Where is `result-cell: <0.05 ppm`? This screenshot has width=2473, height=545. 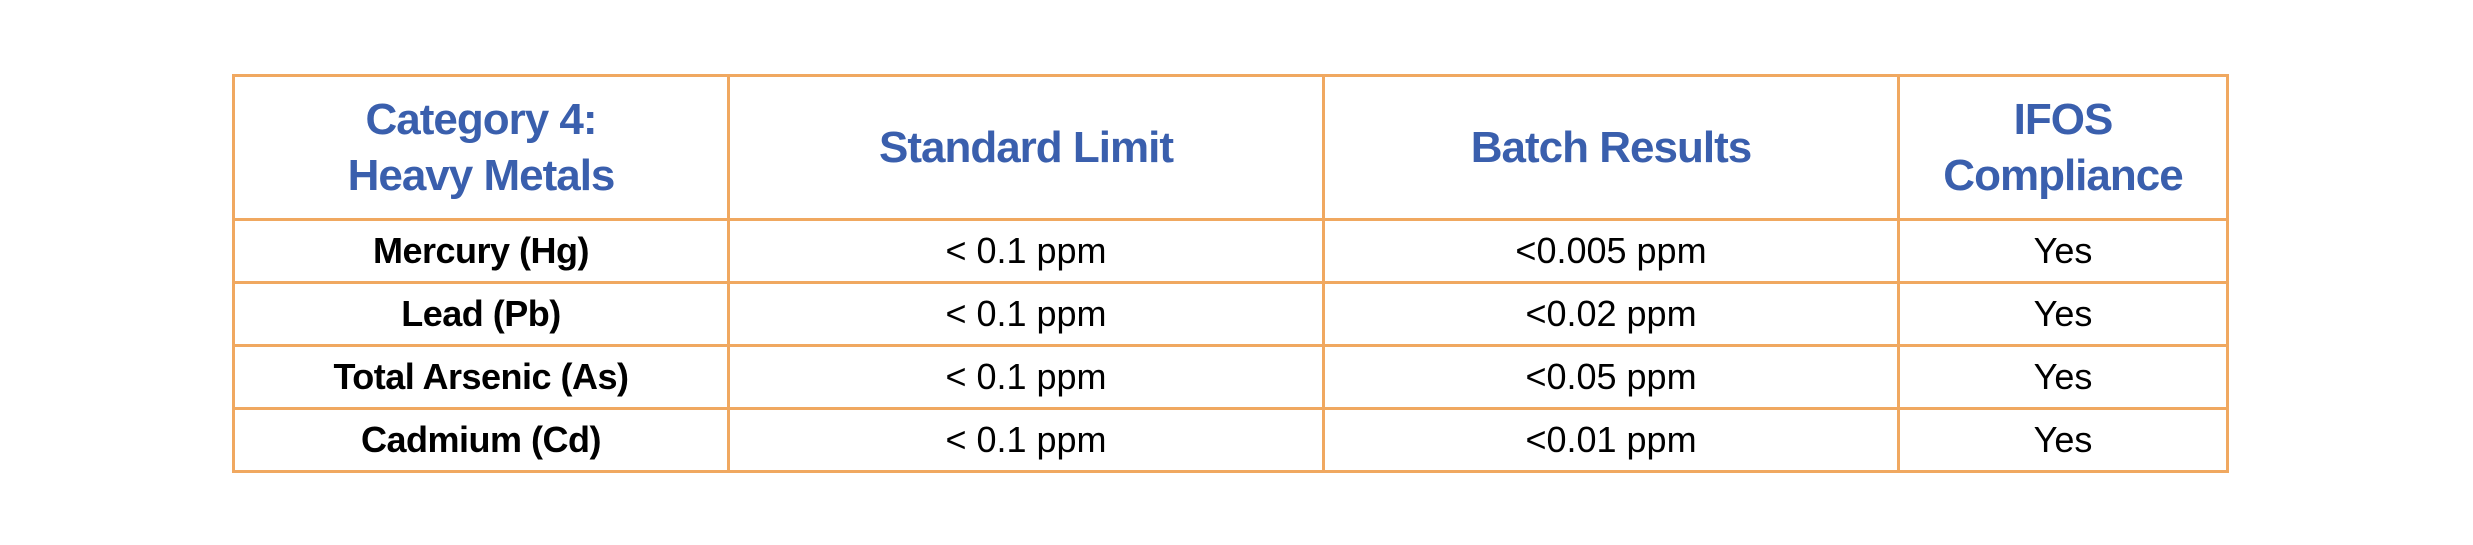
result-cell: <0.05 ppm is located at coordinates (1611, 377).